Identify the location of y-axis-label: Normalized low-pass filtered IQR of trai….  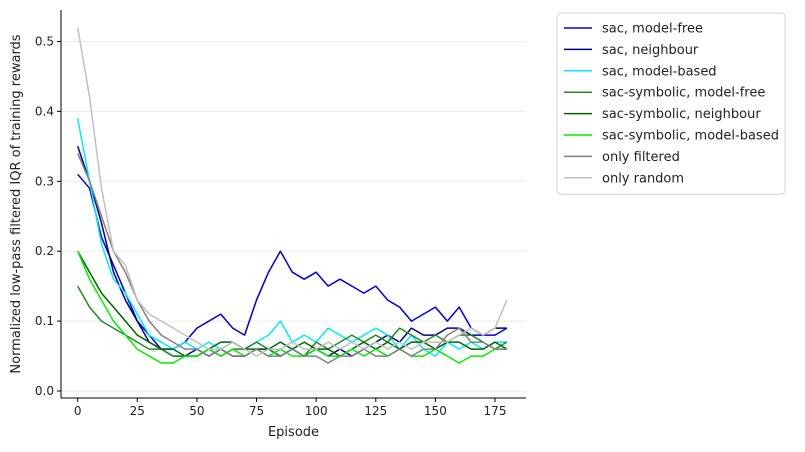
(16, 203).